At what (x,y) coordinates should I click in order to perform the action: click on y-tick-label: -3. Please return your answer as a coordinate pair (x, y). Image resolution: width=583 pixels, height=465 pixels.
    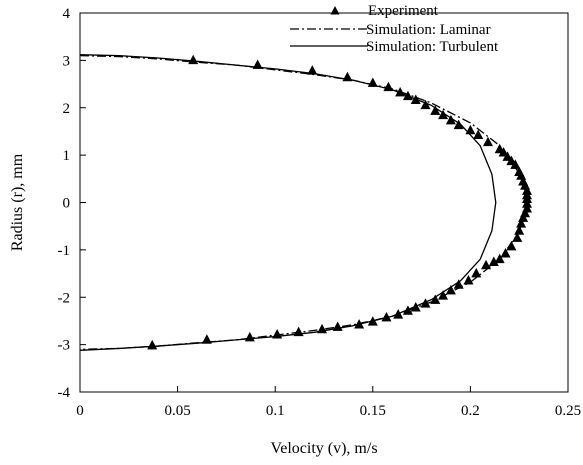
    Looking at the image, I should click on (64, 346).